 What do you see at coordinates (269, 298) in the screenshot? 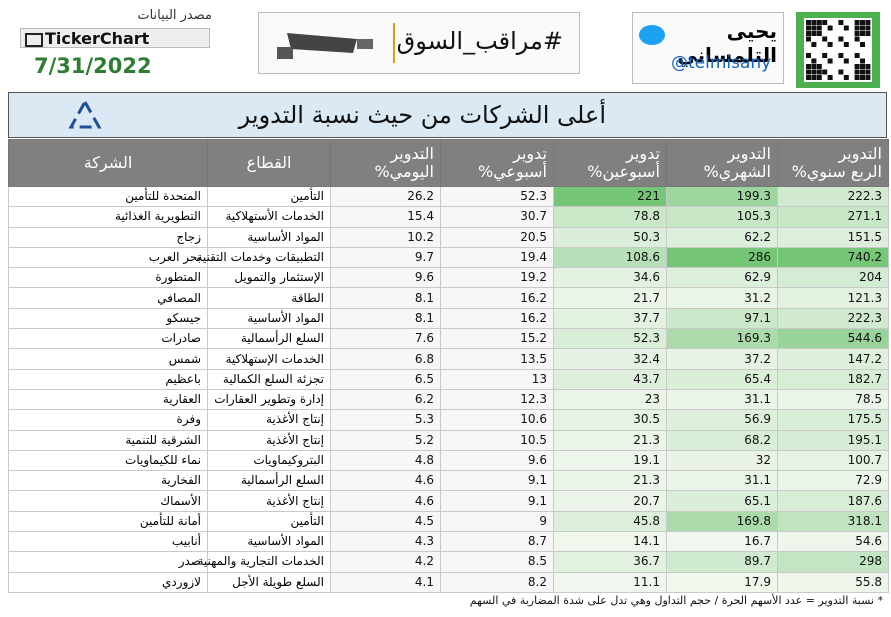
I see `text-cell: الطاقة` at bounding box center [269, 298].